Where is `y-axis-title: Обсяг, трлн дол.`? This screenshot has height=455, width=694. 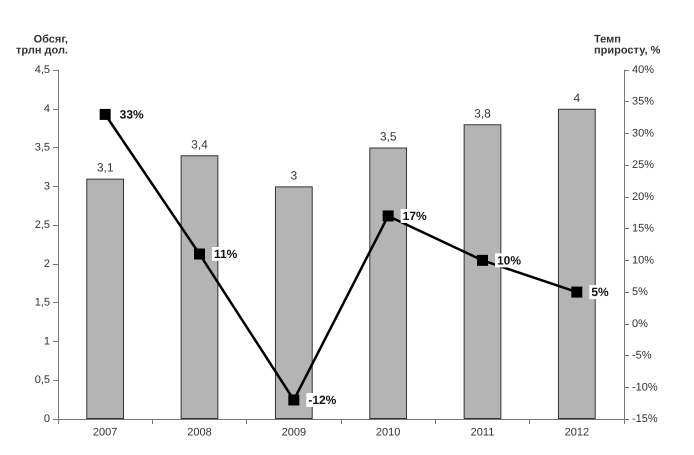 y-axis-title: Обсяг, трлн дол. is located at coordinates (42, 45).